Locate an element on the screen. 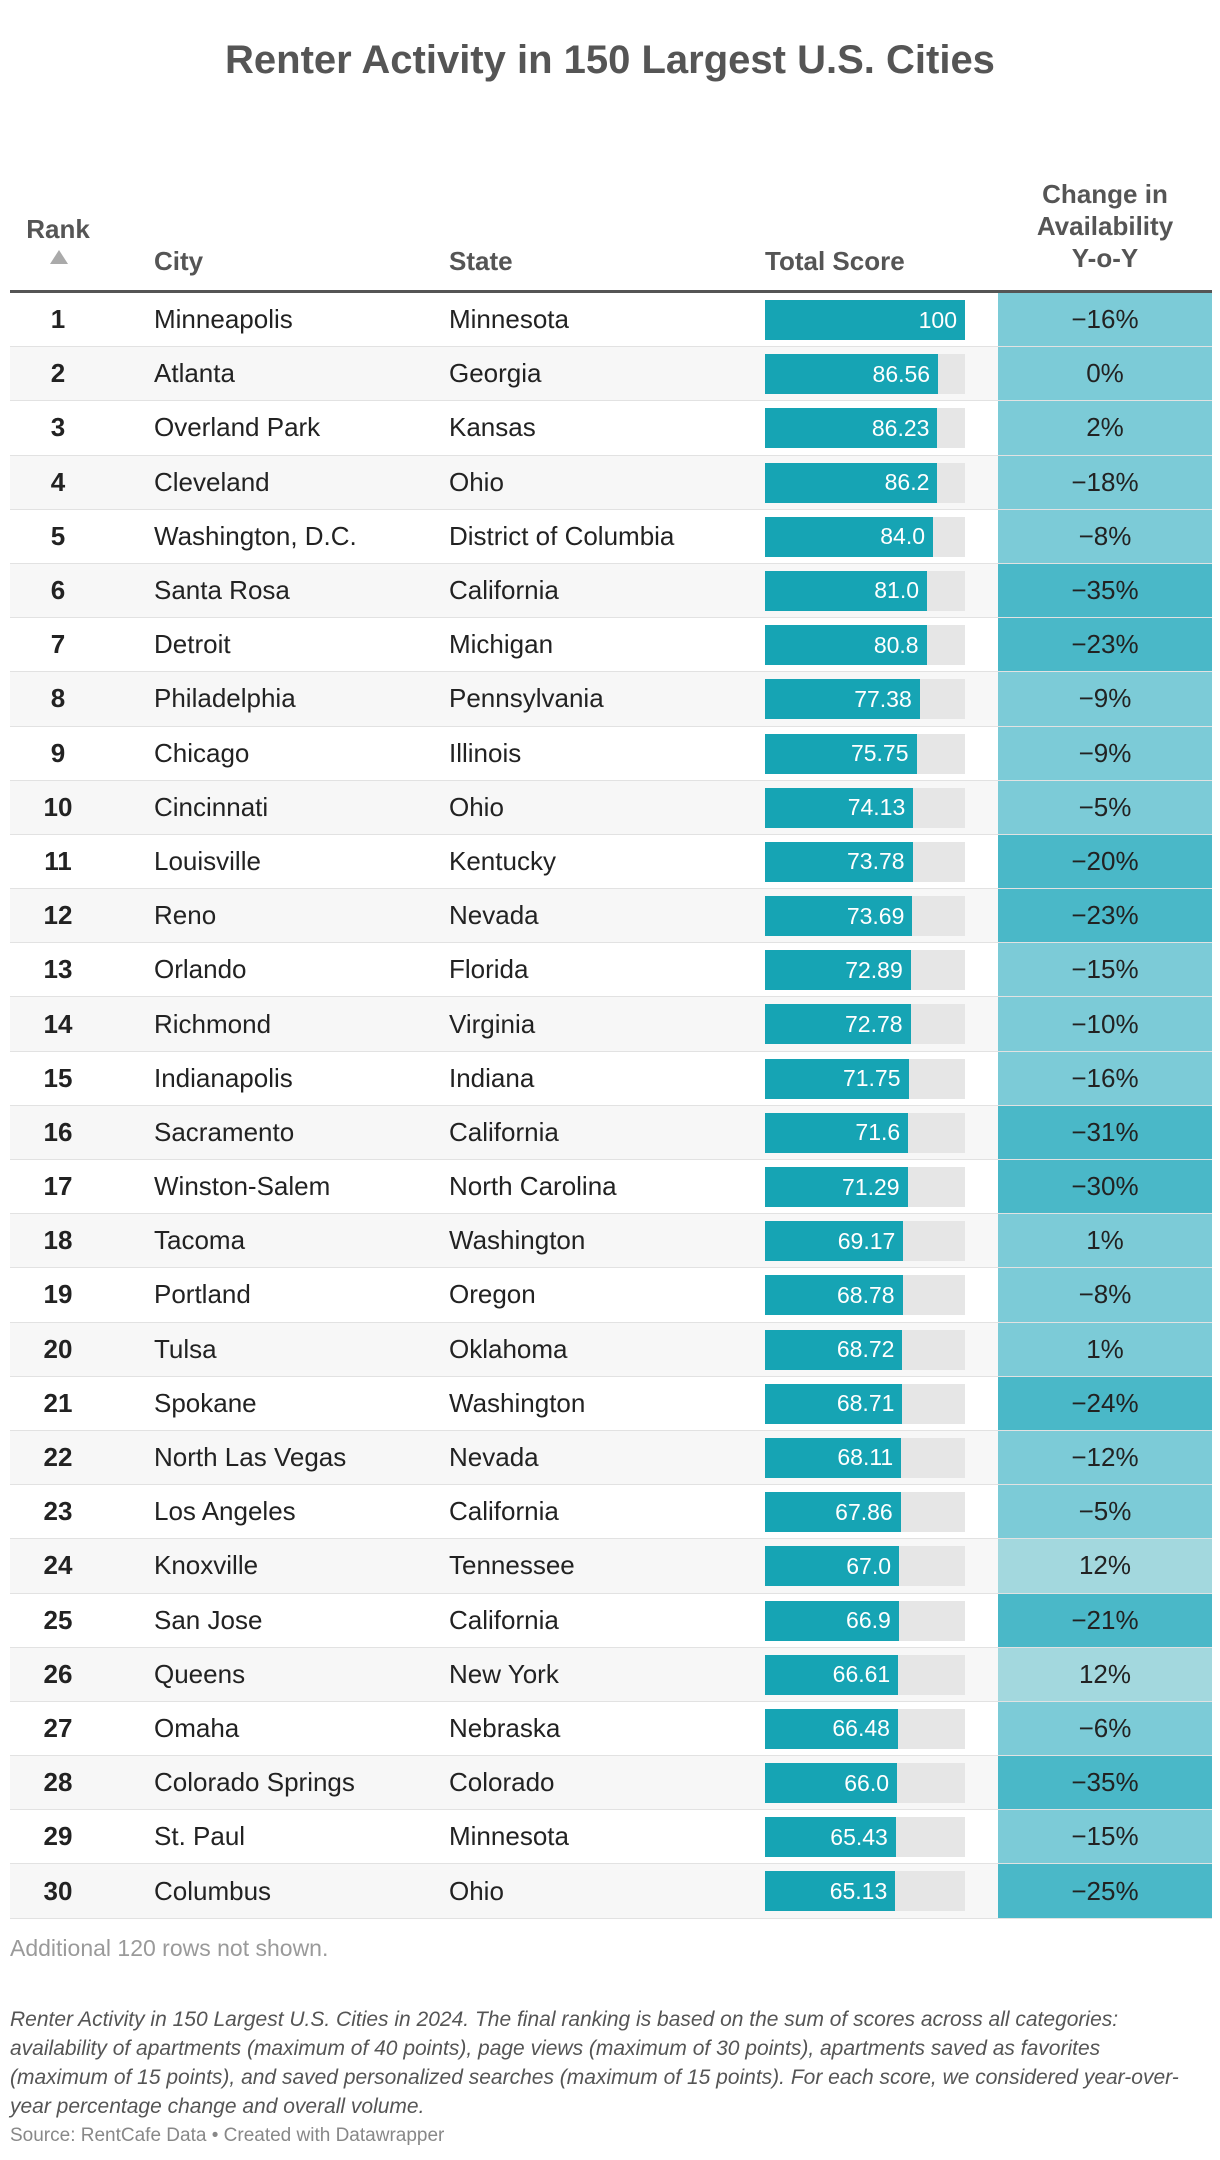 The height and width of the screenshot is (2160, 1220). column-header-change: Change in Availability Y-o-Y is located at coordinates (1105, 226).